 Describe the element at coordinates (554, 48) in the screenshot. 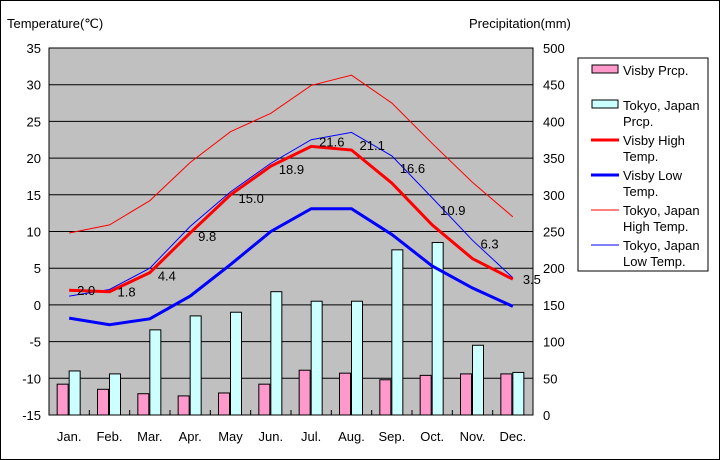

I see `right-tick-label: 500` at that location.